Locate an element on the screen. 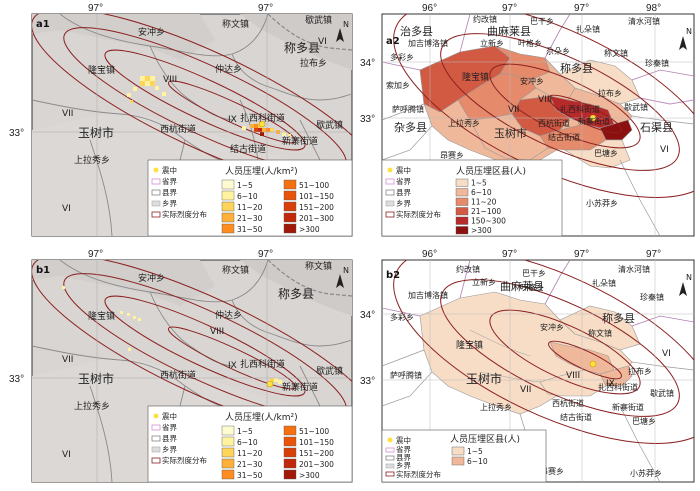 This screenshot has height=491, width=700. svg-text: 省界 is located at coordinates (403, 181).